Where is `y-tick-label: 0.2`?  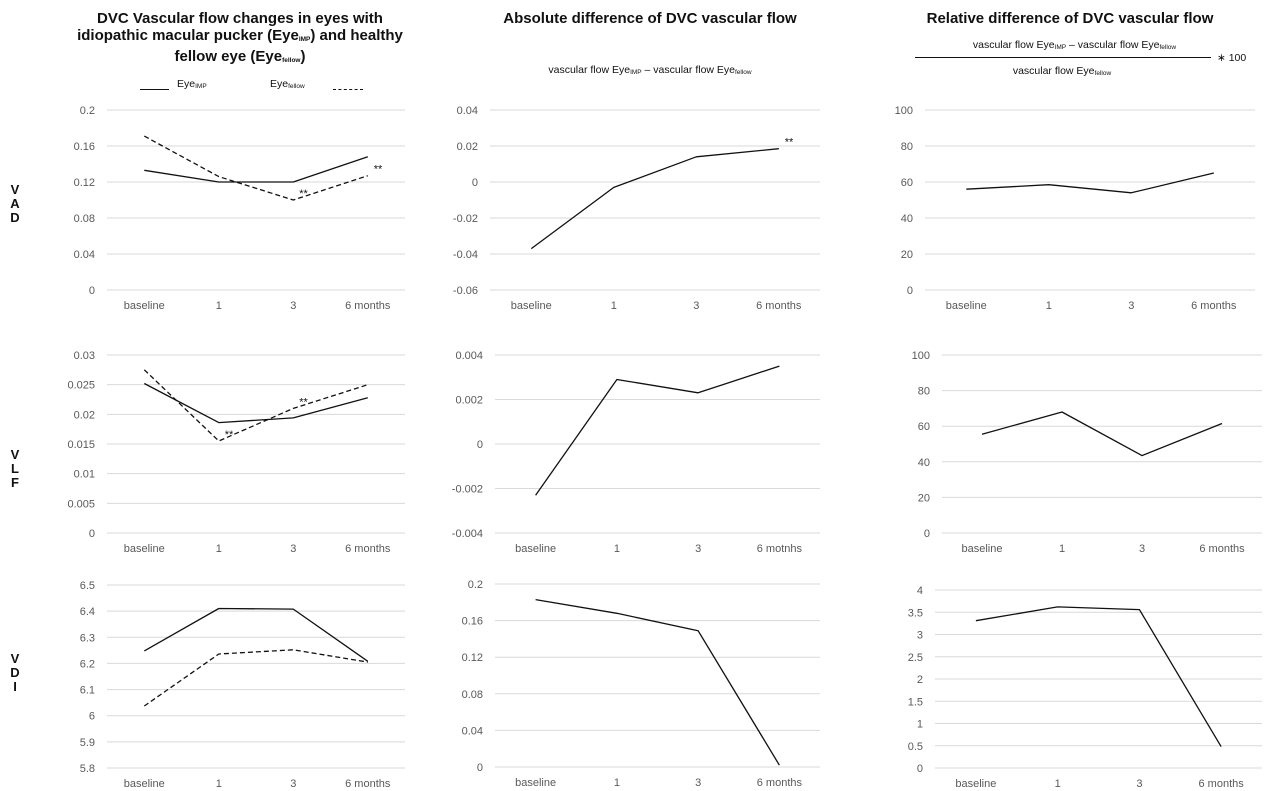 y-tick-label: 0.2 is located at coordinates (475, 585).